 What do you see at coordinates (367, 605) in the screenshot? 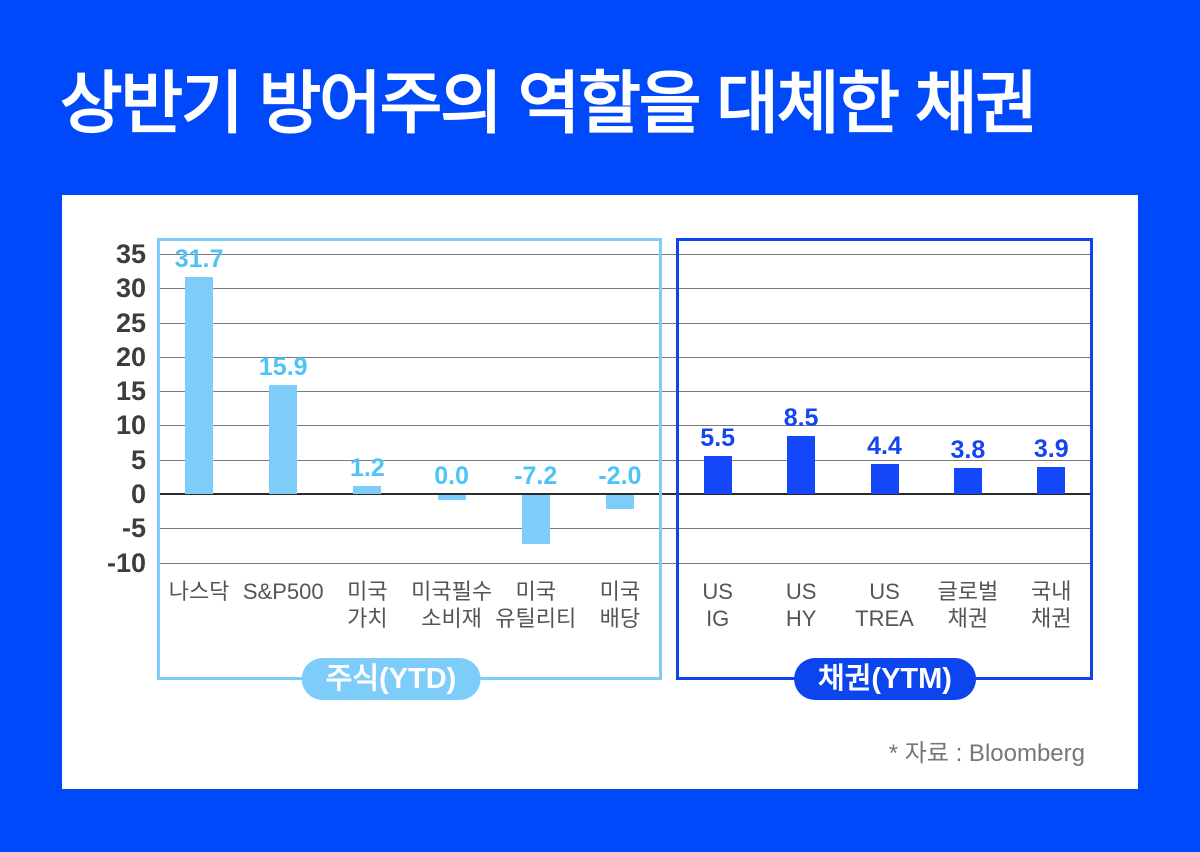
I see `category-label: 미국 가치` at bounding box center [367, 605].